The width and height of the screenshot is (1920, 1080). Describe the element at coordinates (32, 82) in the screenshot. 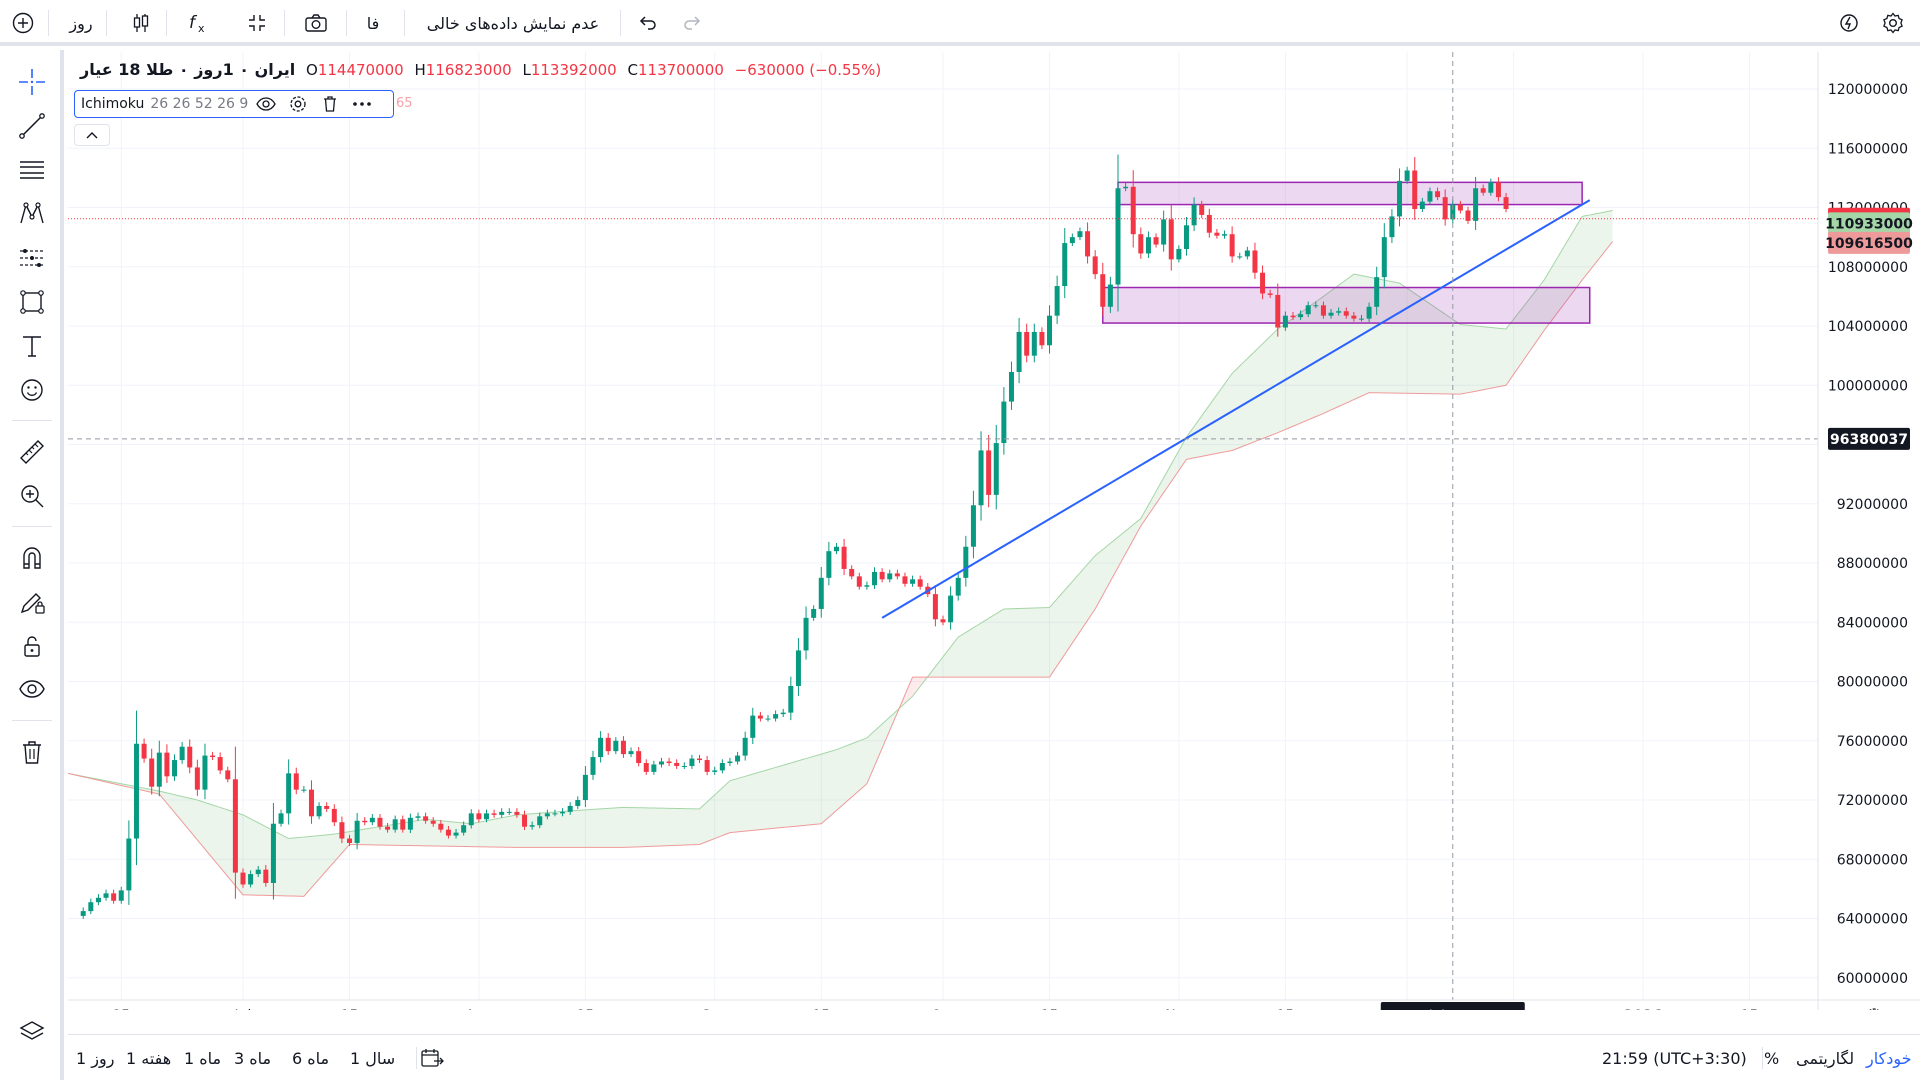

I see `crosshair-tool` at that location.